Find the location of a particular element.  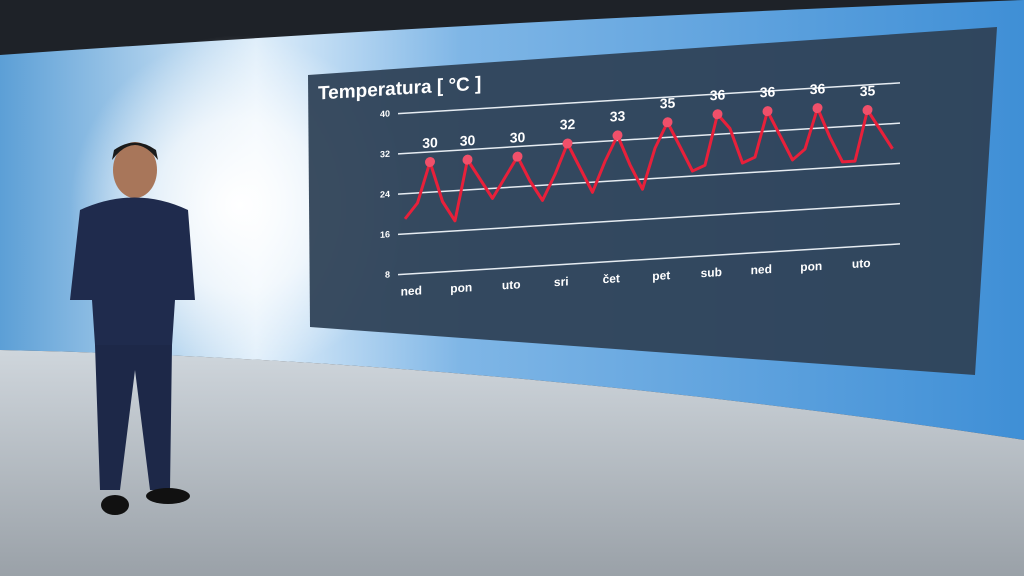

temperature-line is located at coordinates (648, 164).